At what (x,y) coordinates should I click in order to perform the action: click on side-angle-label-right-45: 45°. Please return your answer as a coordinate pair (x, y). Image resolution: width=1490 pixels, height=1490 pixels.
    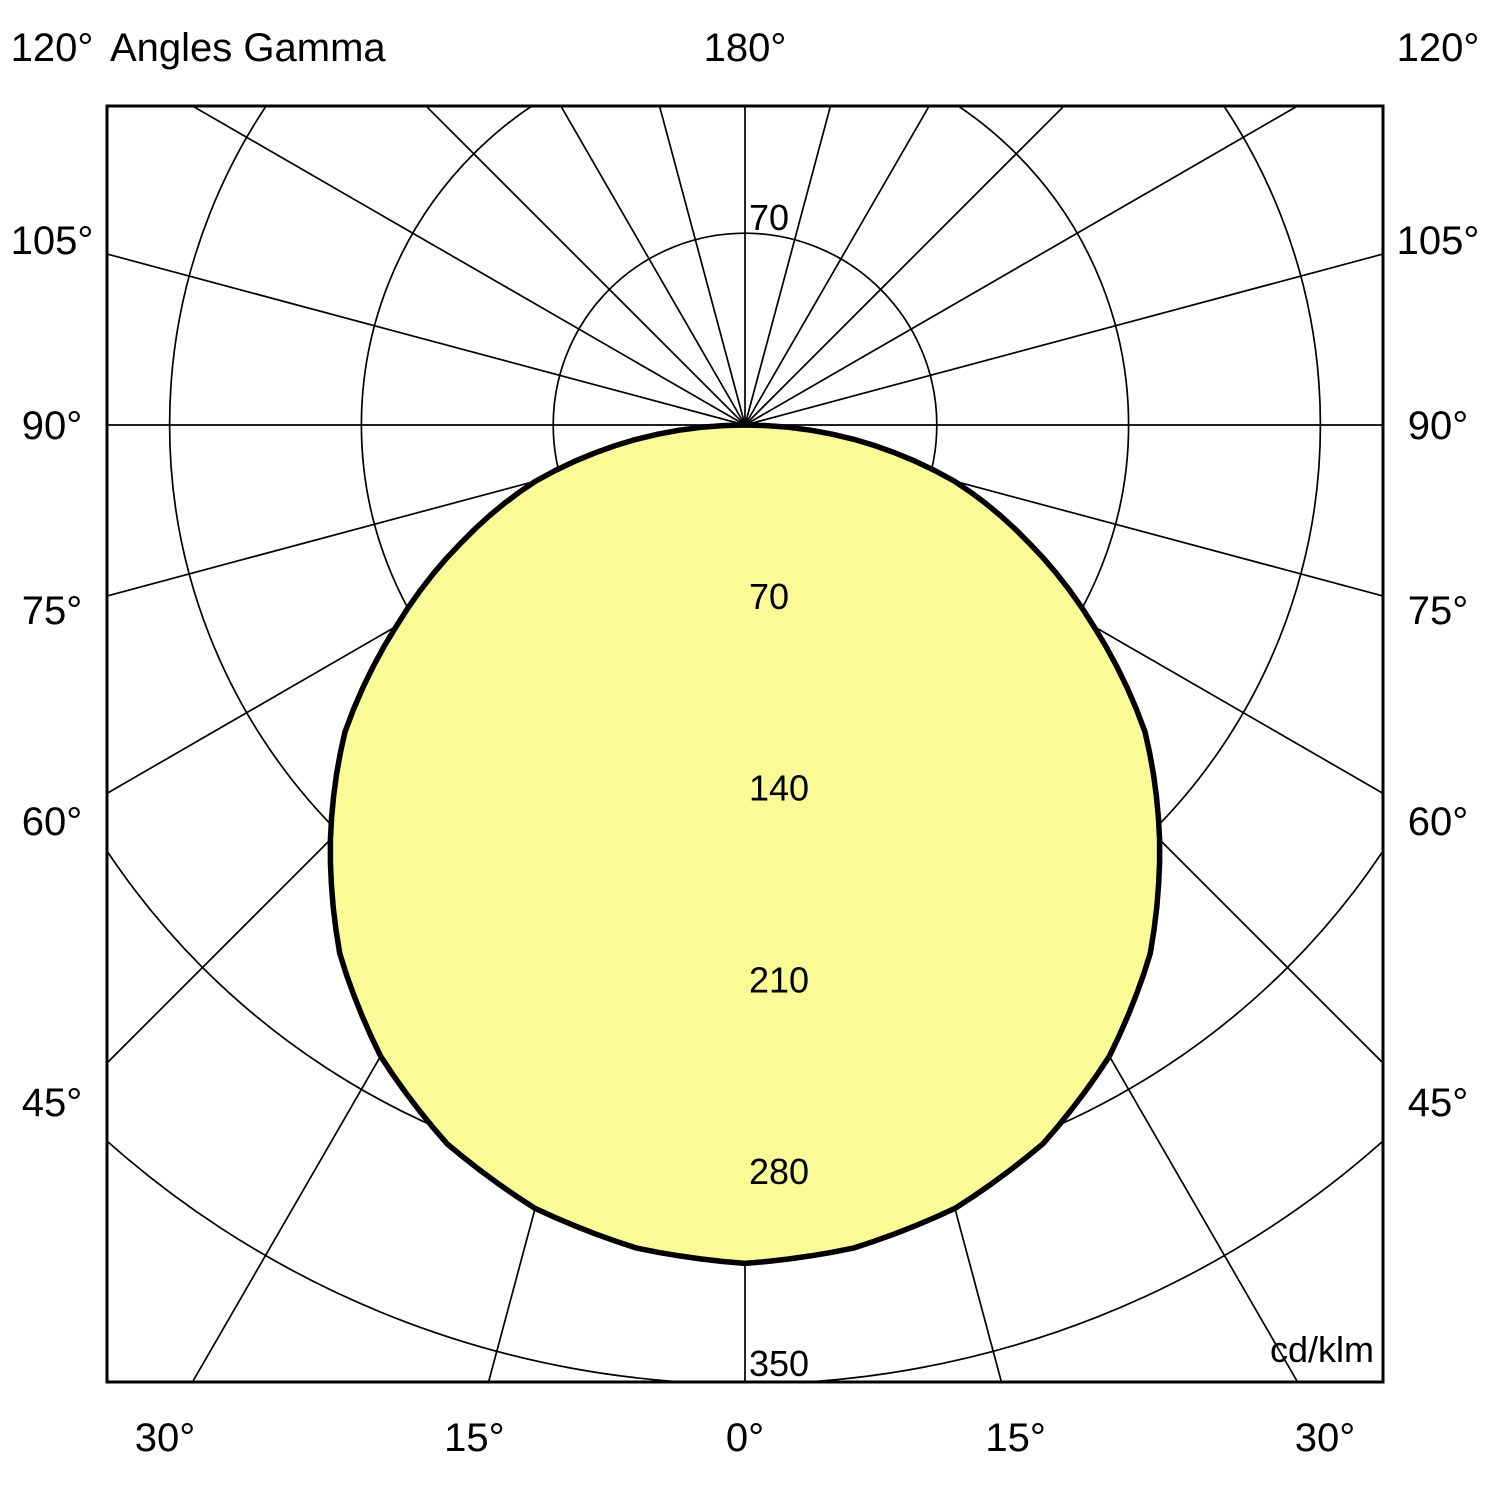
    Looking at the image, I should click on (1438, 1103).